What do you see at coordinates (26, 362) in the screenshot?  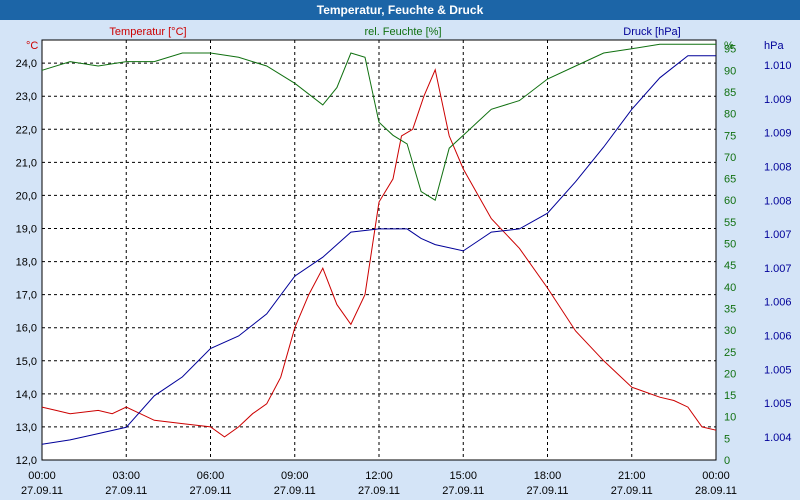 I see `y-tick-label: 15,0` at bounding box center [26, 362].